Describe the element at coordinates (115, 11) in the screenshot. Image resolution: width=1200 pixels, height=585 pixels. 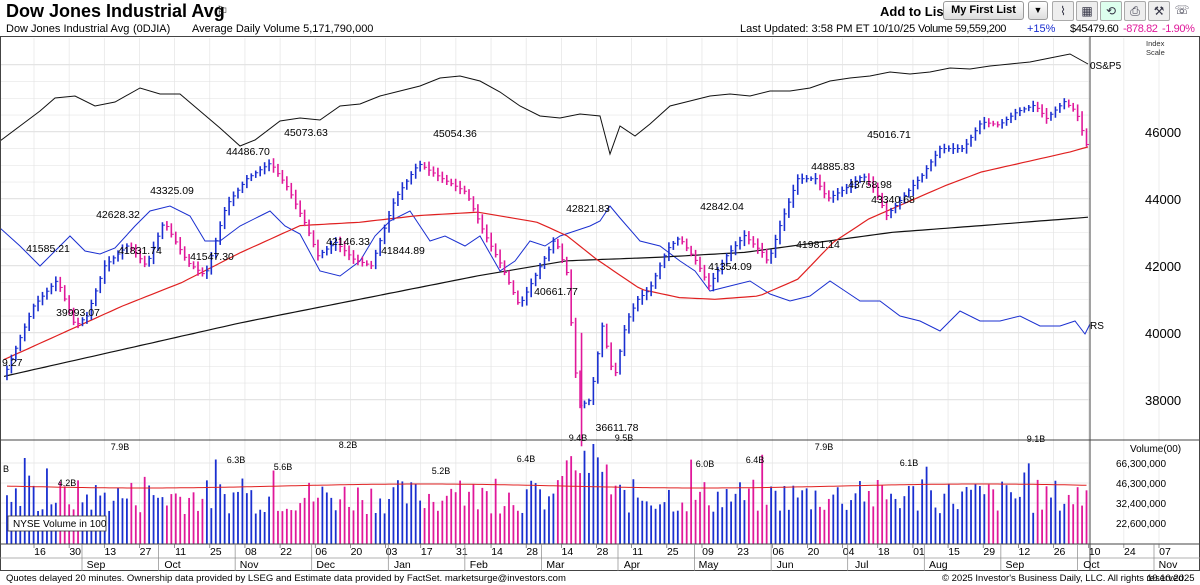
I see `page-title: Dow Jones Industrial Avg` at that location.